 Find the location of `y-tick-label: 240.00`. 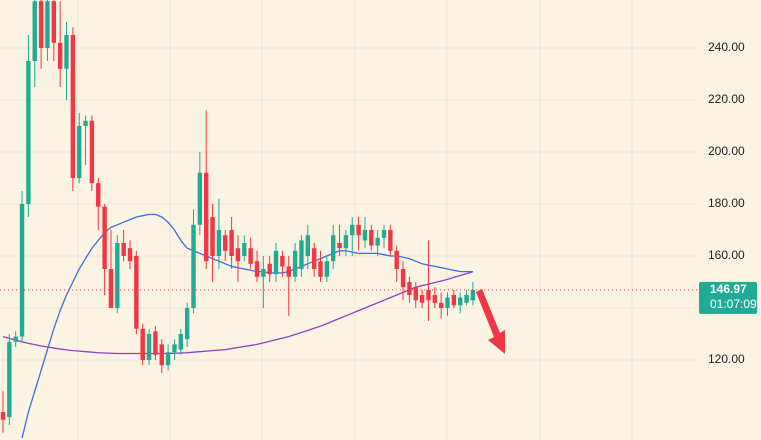

y-tick-label: 240.00 is located at coordinates (726, 47).